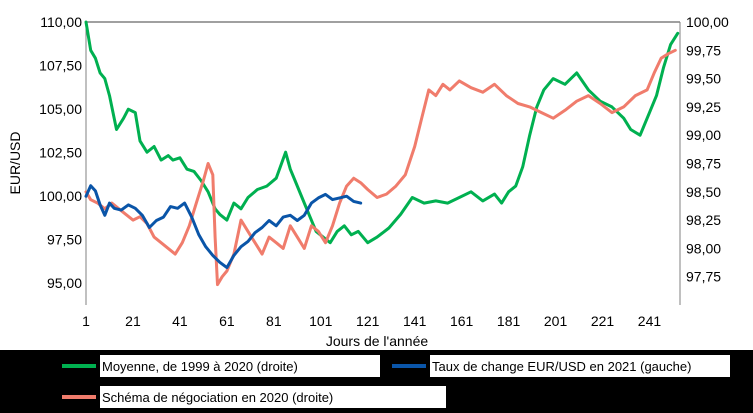 This screenshot has height=413, width=753. What do you see at coordinates (462, 321) in the screenshot?
I see `x-tick-label: 161` at bounding box center [462, 321].